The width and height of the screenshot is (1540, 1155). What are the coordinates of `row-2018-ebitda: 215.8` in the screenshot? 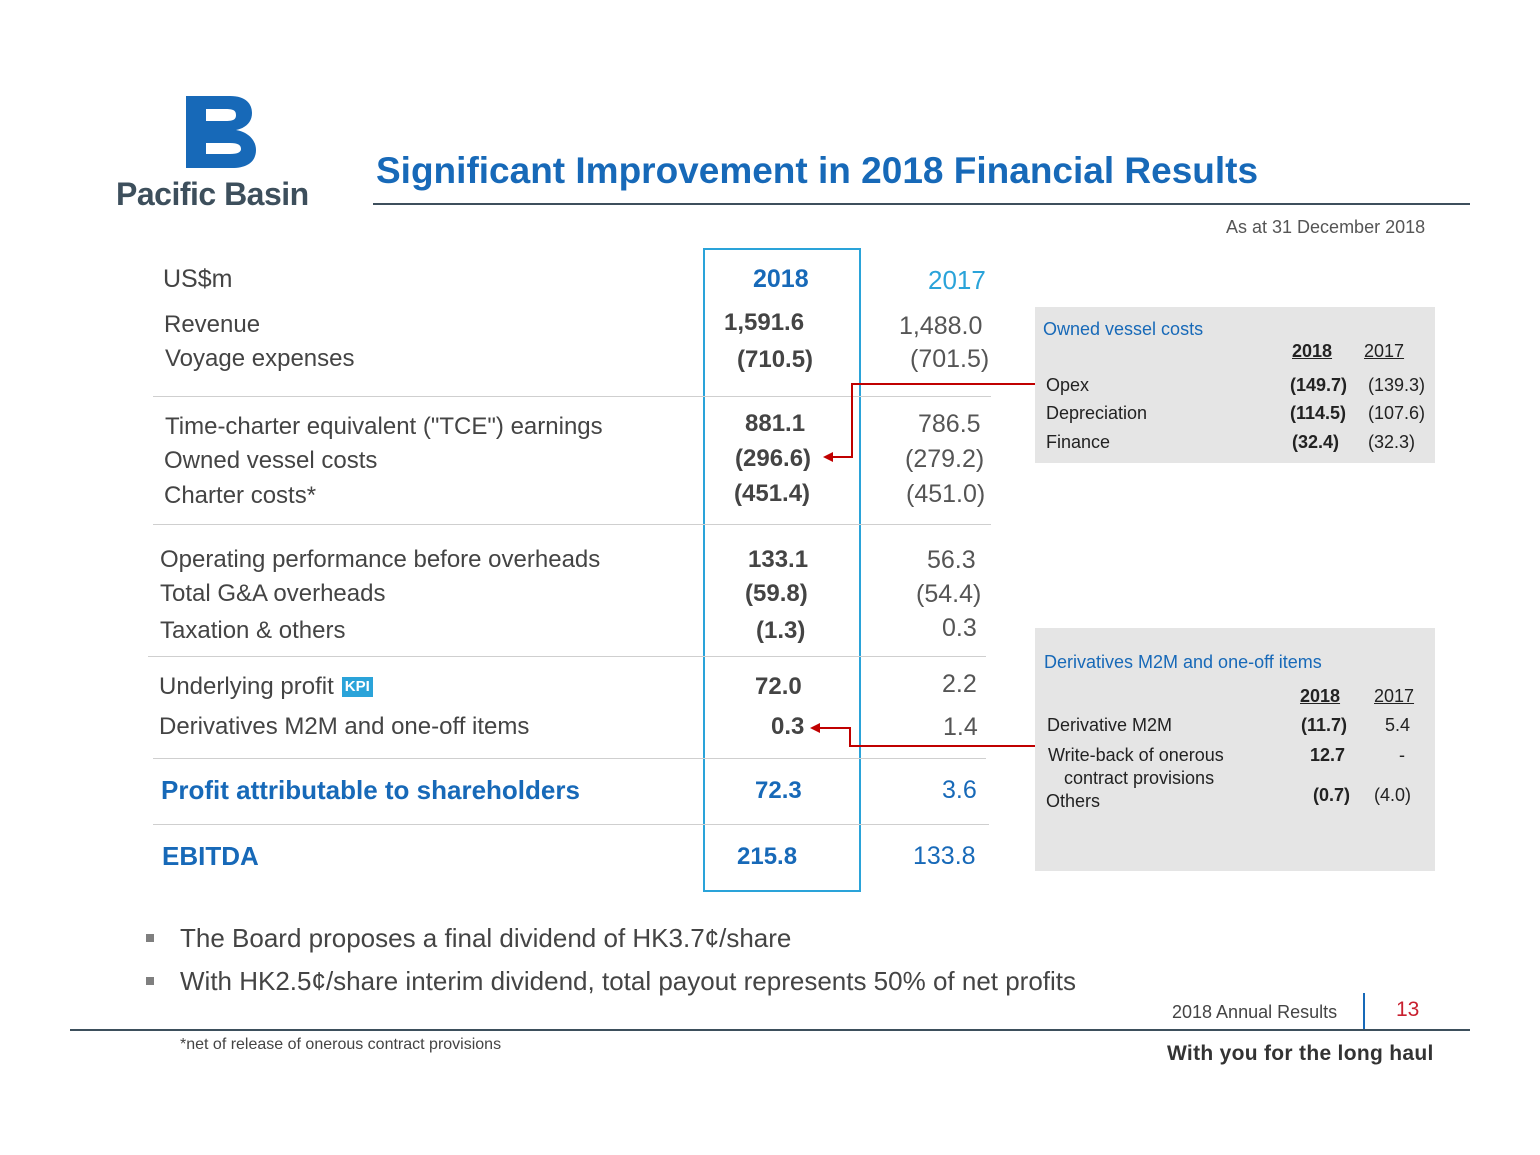 It's located at (767, 856).